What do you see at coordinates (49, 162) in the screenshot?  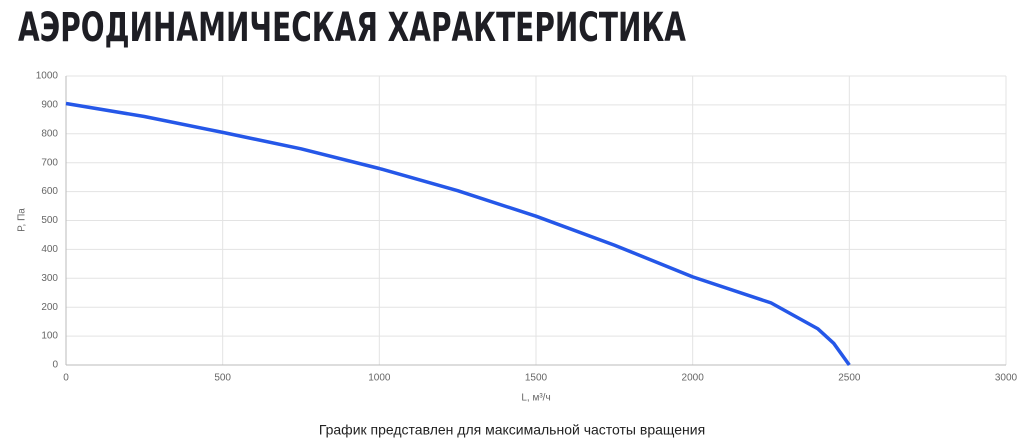 I see `y-tick-label: 700` at bounding box center [49, 162].